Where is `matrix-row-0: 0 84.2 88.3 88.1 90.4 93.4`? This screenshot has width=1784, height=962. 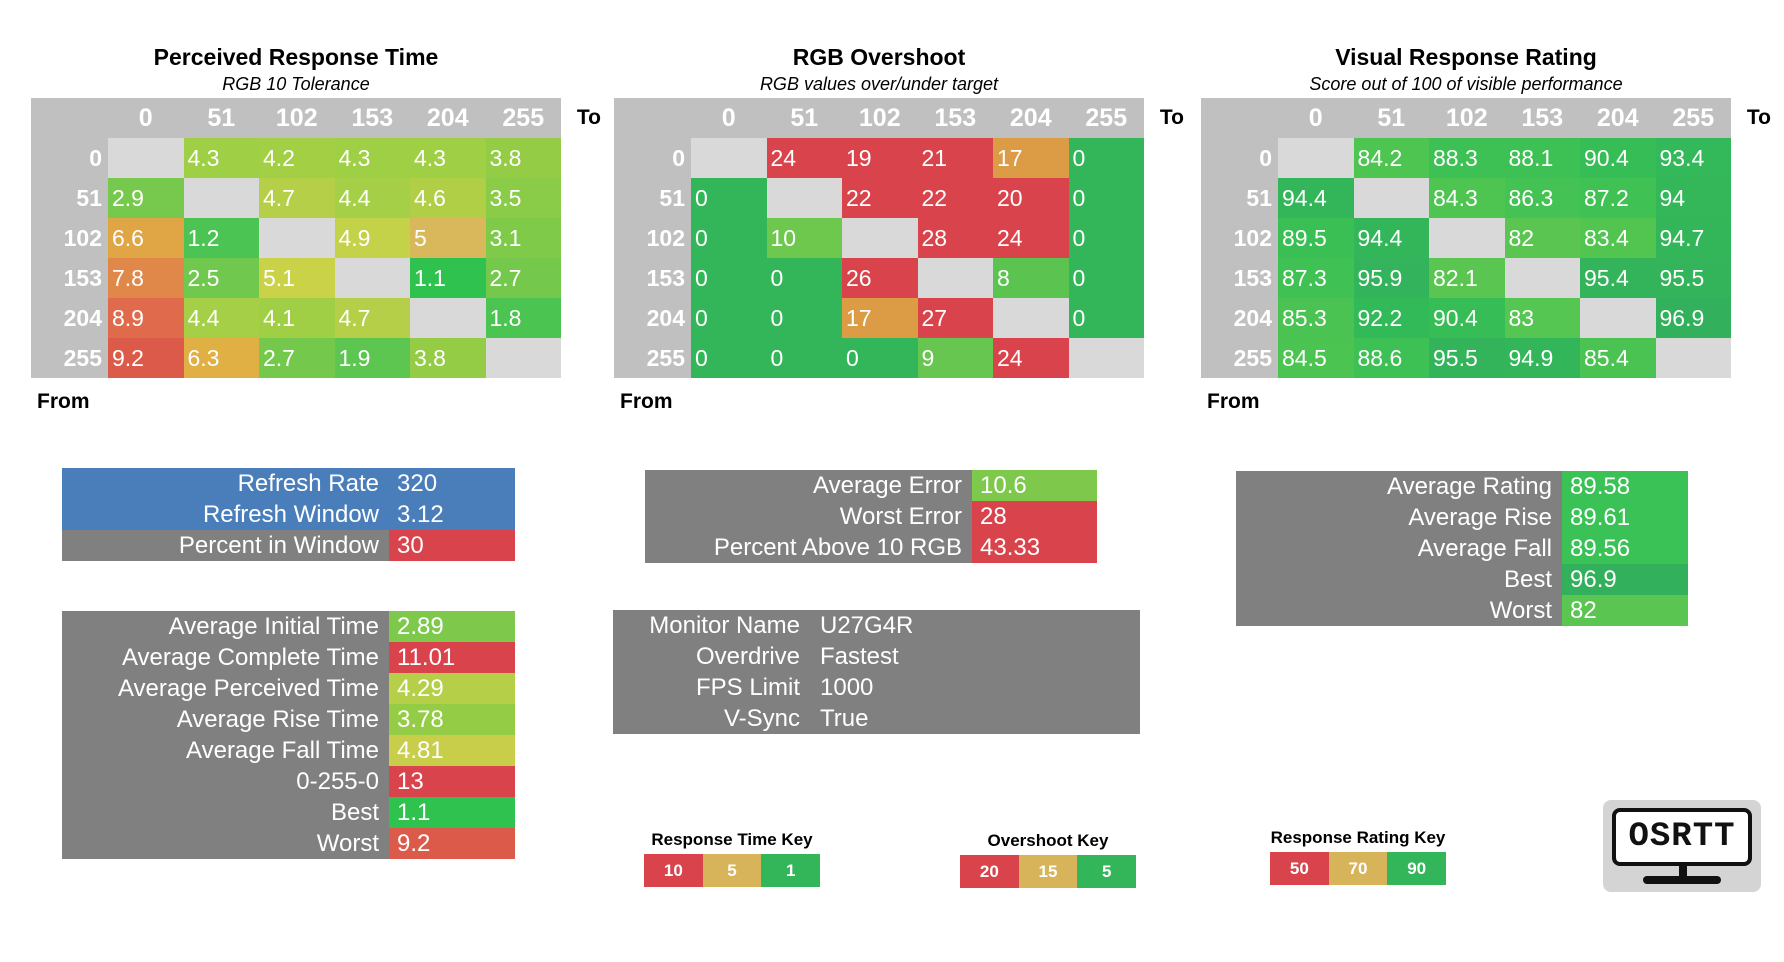
matrix-row-0: 0 84.2 88.3 88.1 90.4 93.4 is located at coordinates (1466, 158).